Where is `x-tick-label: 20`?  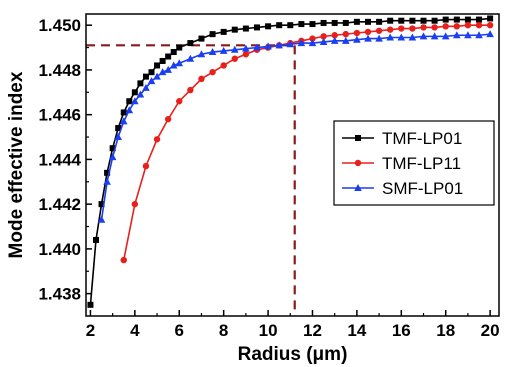
x-tick-label: 20 is located at coordinates (490, 330).